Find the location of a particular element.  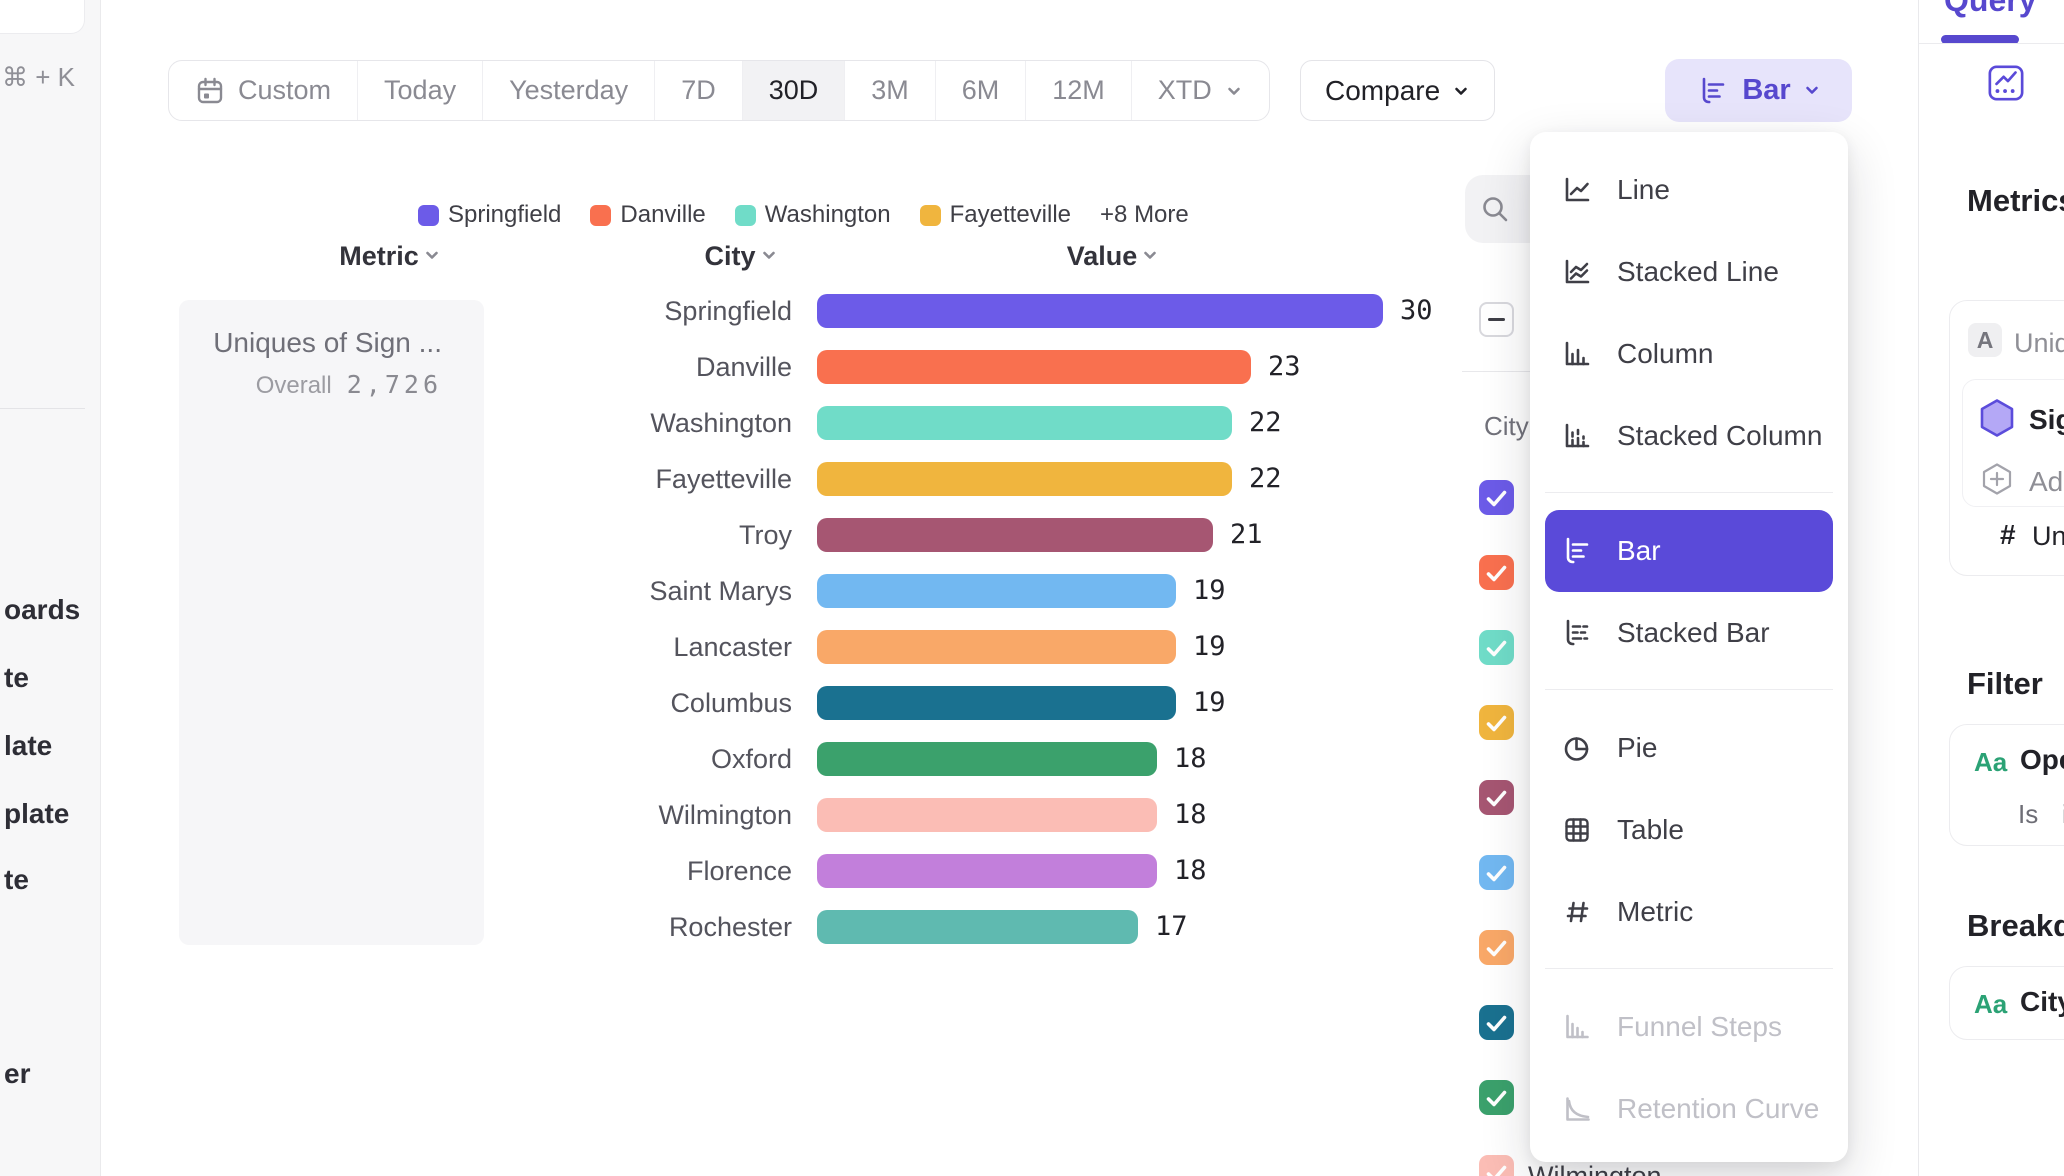

range-label: XTD is located at coordinates (1184, 90).